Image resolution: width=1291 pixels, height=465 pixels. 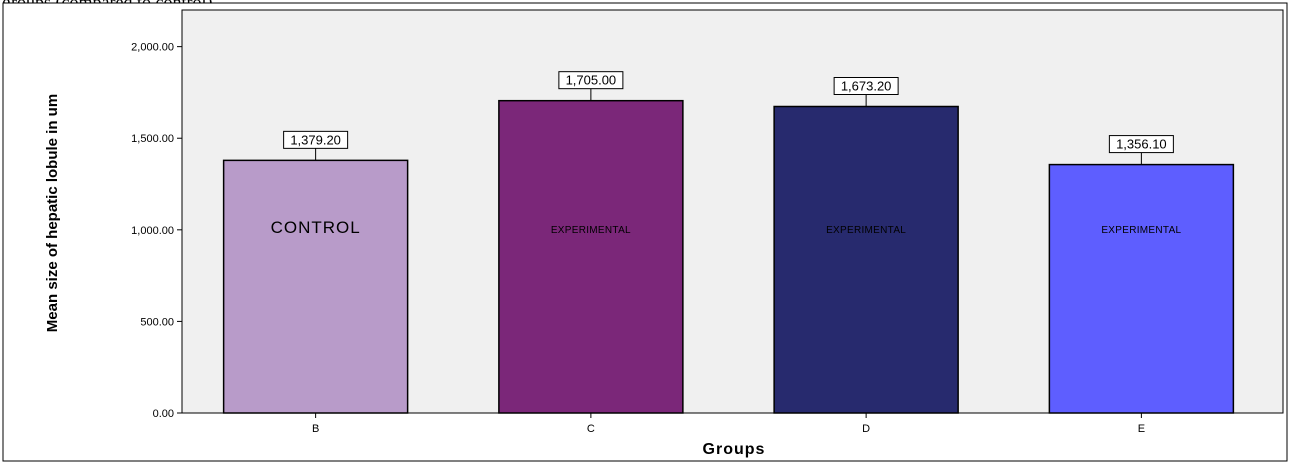 What do you see at coordinates (52, 213) in the screenshot?
I see `y-axis-title: Mean size of hepatic lobule in um` at bounding box center [52, 213].